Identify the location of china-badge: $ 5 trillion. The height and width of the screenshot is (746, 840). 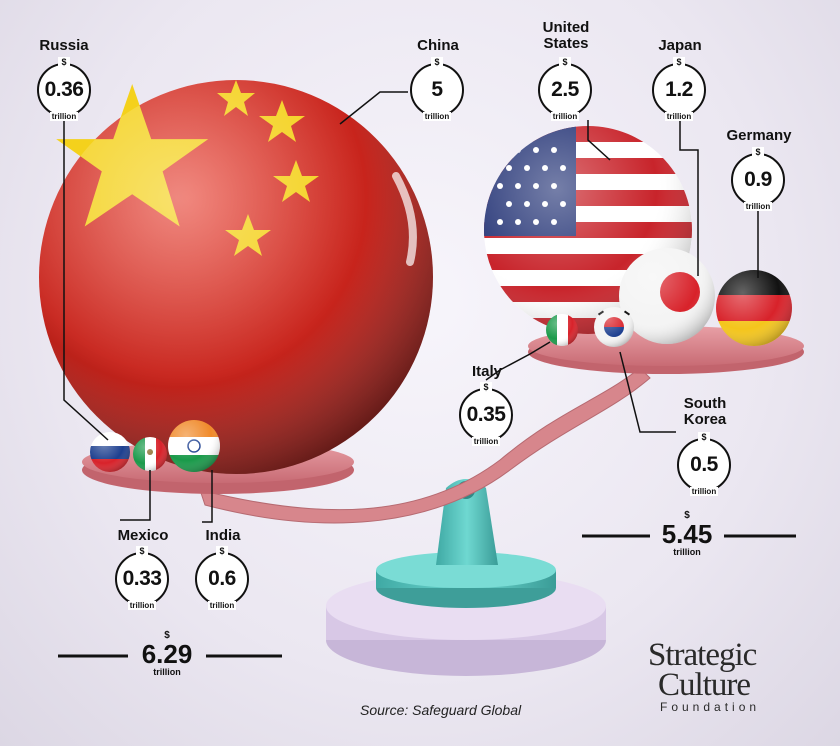
(437, 89).